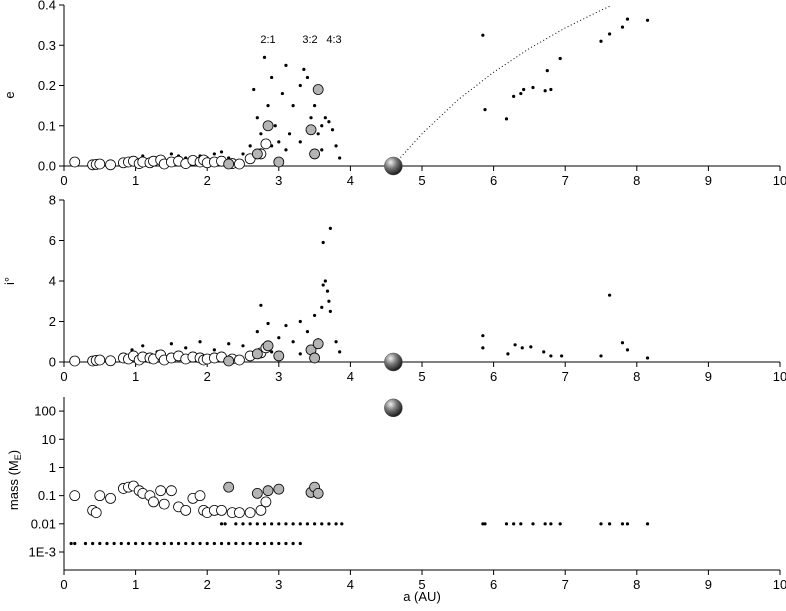 This screenshot has width=786, height=611. Describe the element at coordinates (52, 467) in the screenshot. I see `y-tick-label: 1` at that location.